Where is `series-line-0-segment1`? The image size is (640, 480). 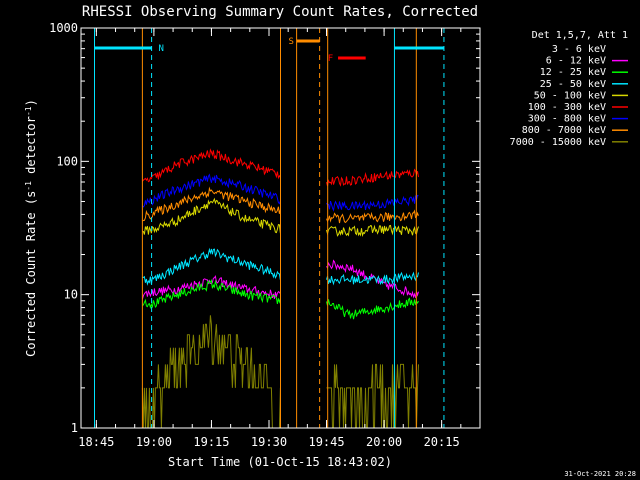 series-line-0-segment1 is located at coordinates (211, 231).